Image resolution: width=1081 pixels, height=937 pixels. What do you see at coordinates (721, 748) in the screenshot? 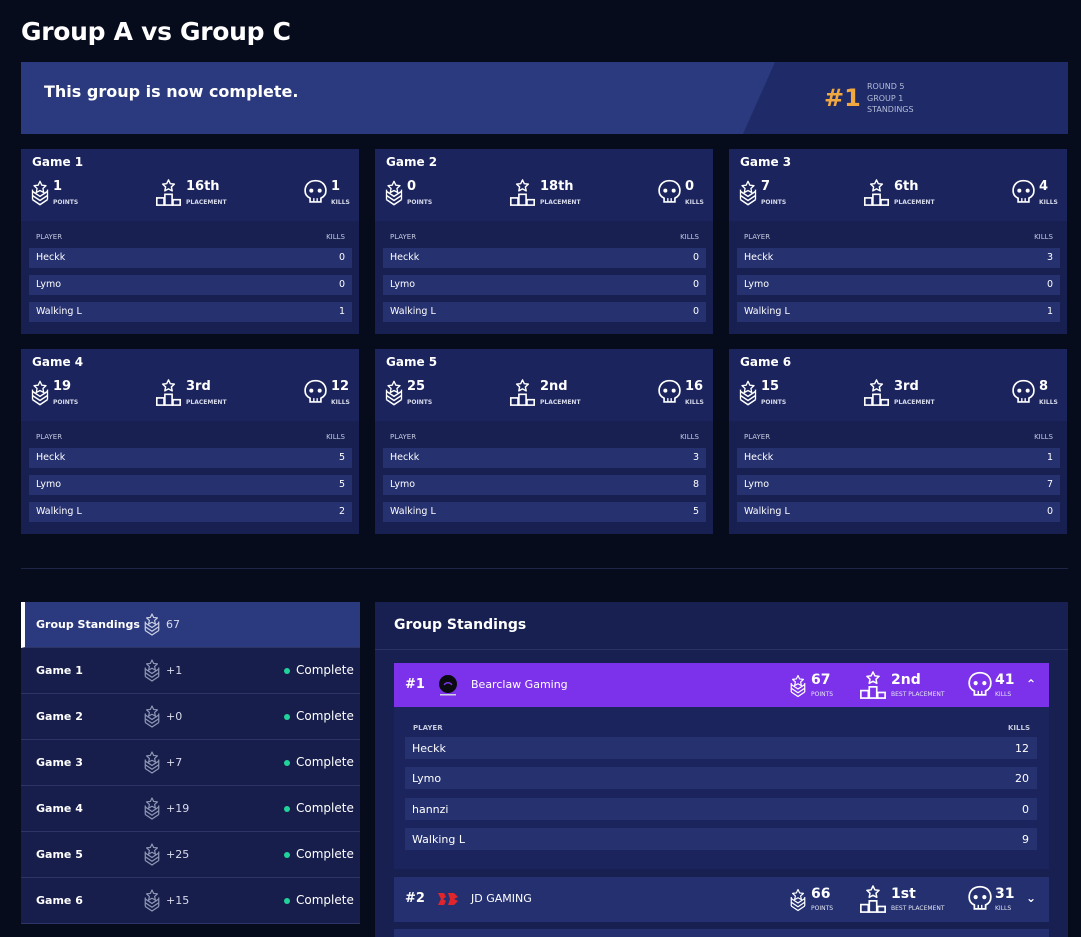
I see `player-row: Heckk 12` at bounding box center [721, 748].